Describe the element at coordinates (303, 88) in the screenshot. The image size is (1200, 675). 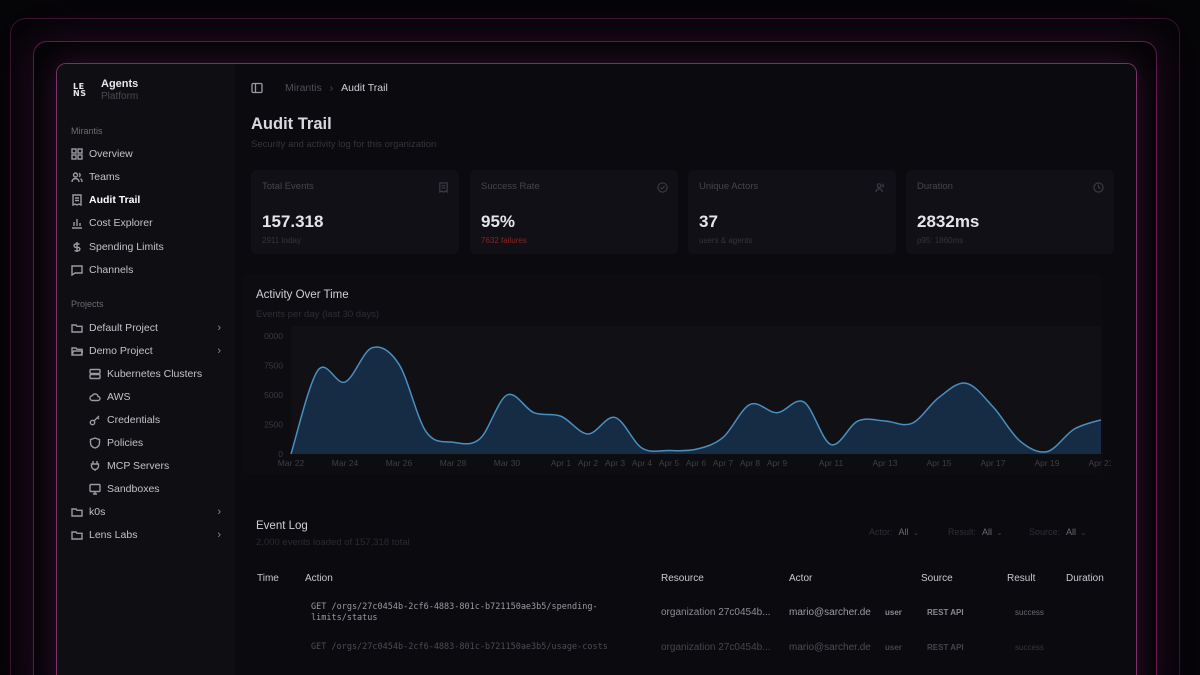
I see `breadcrumb-parent: Mirantis` at that location.